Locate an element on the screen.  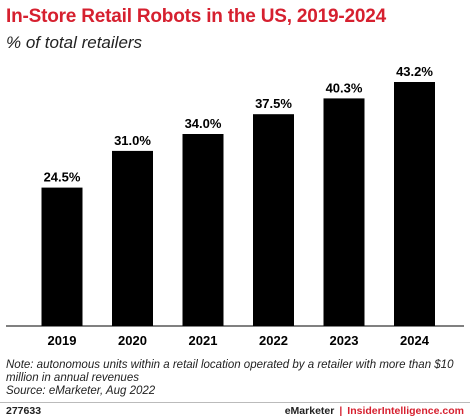
chart-id: 277633 is located at coordinates (24, 411).